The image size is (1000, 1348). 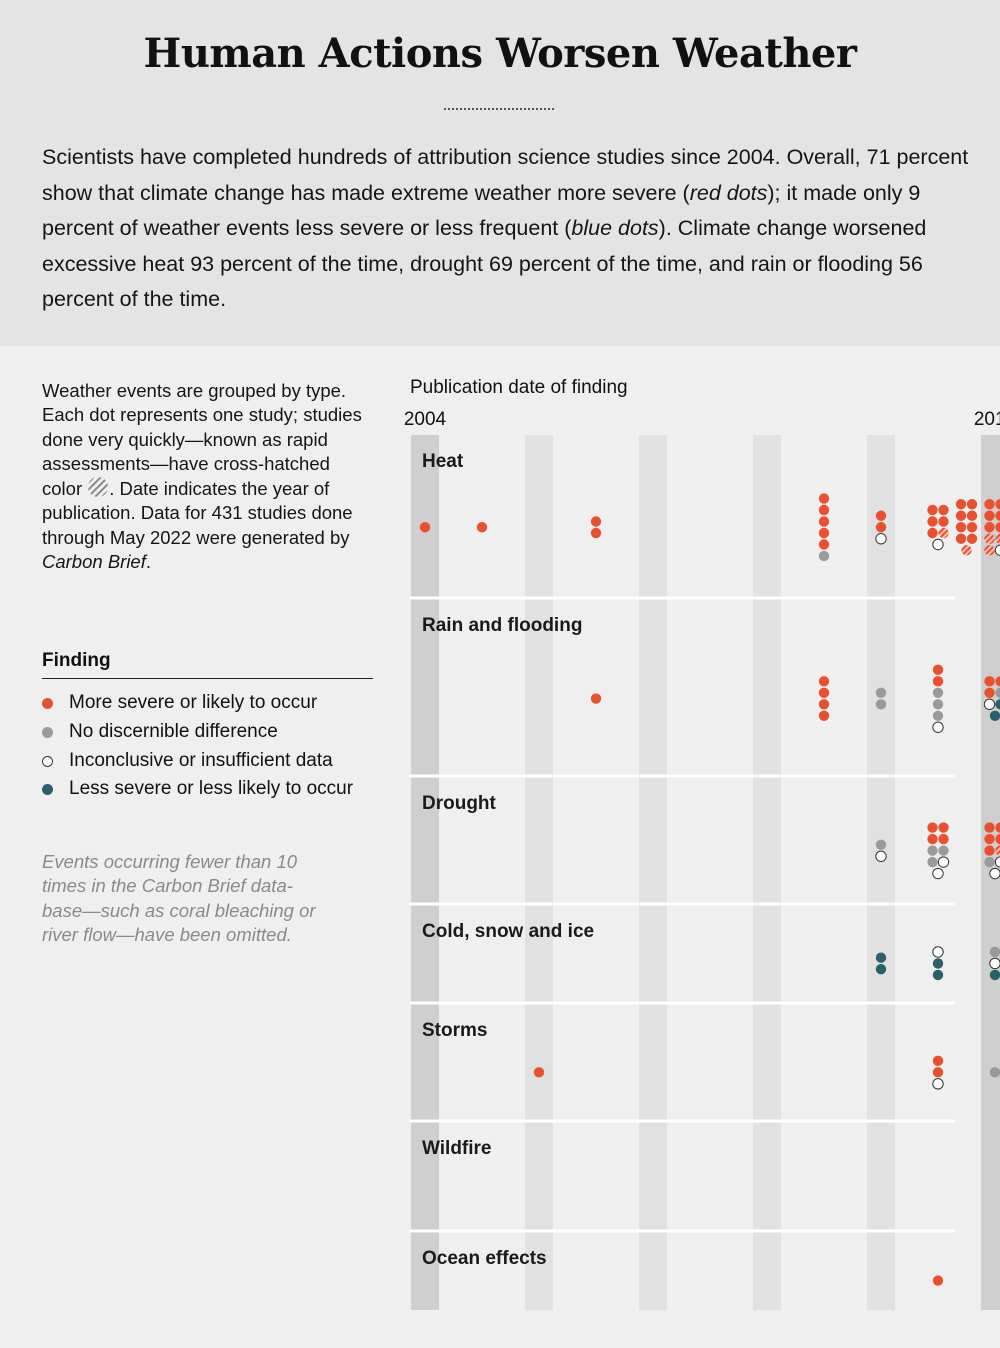 I want to click on panel-label: Wildfire, so click(x=457, y=1148).